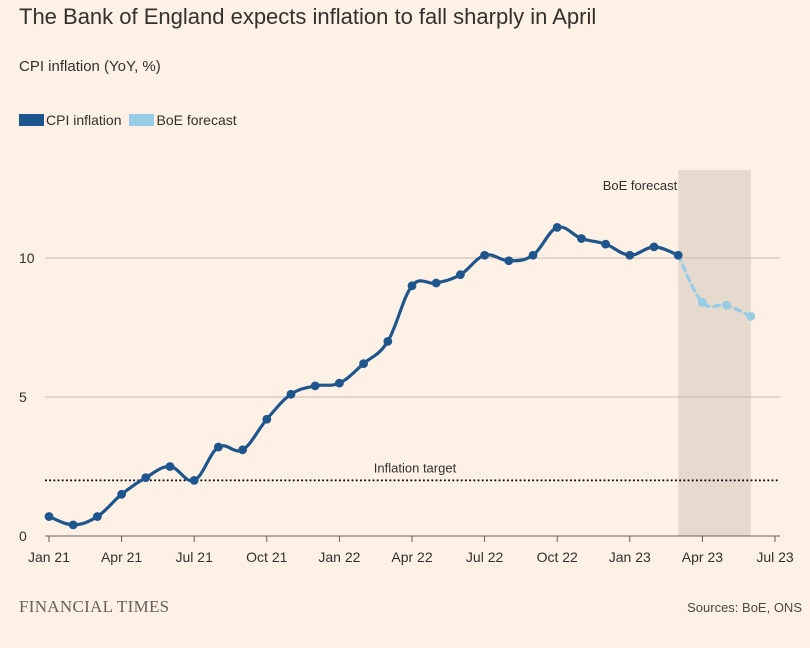  I want to click on chart-subtitle: CPI inflation (YoY, %), so click(90, 66).